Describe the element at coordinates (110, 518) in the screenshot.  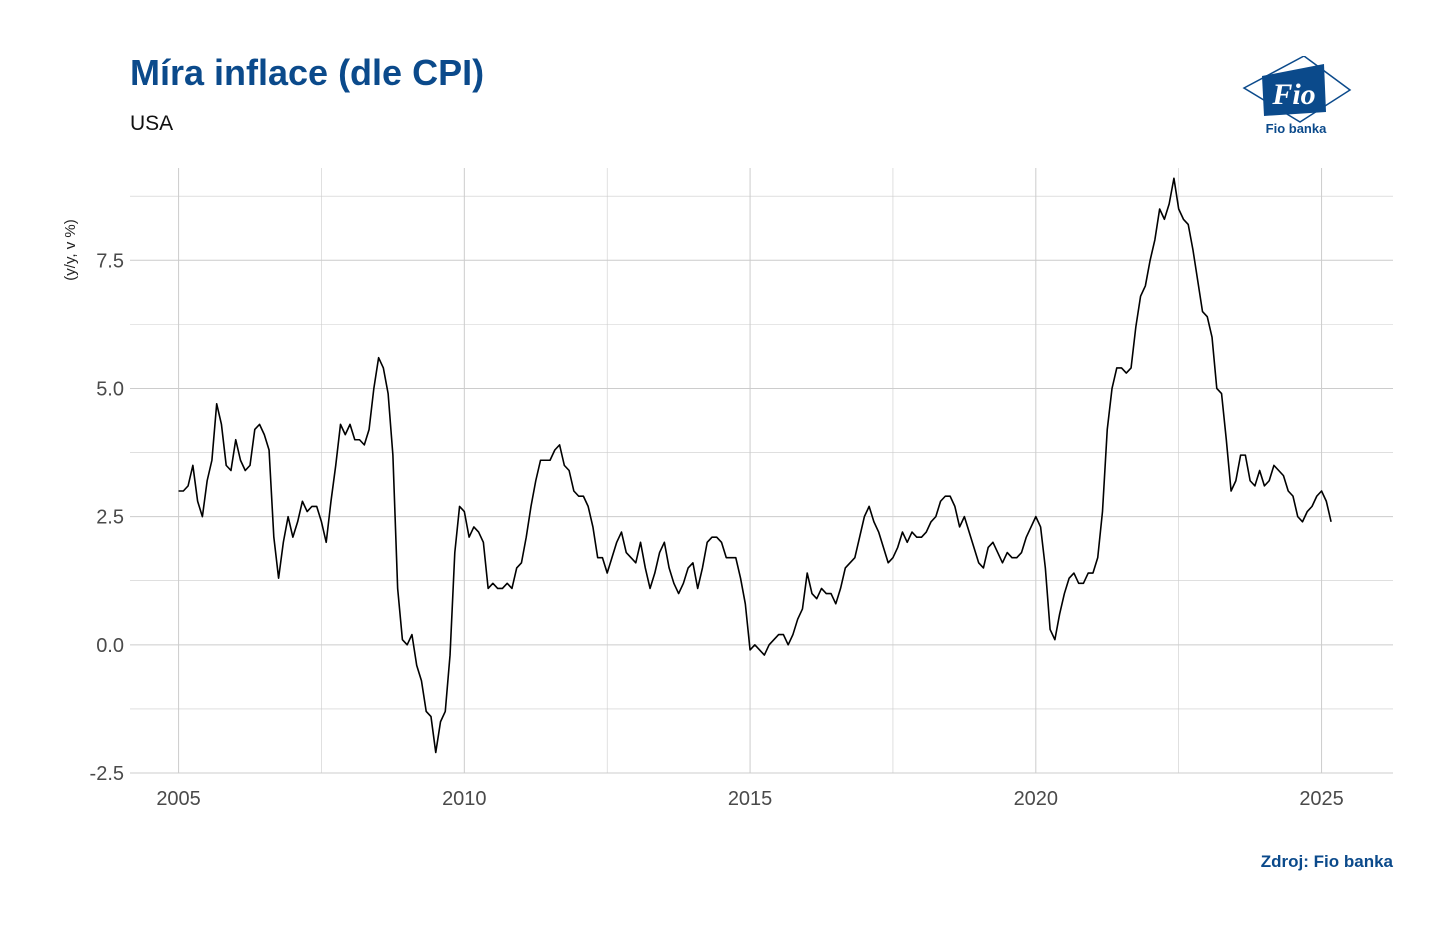
I see `y-tick-label: 2.5` at that location.